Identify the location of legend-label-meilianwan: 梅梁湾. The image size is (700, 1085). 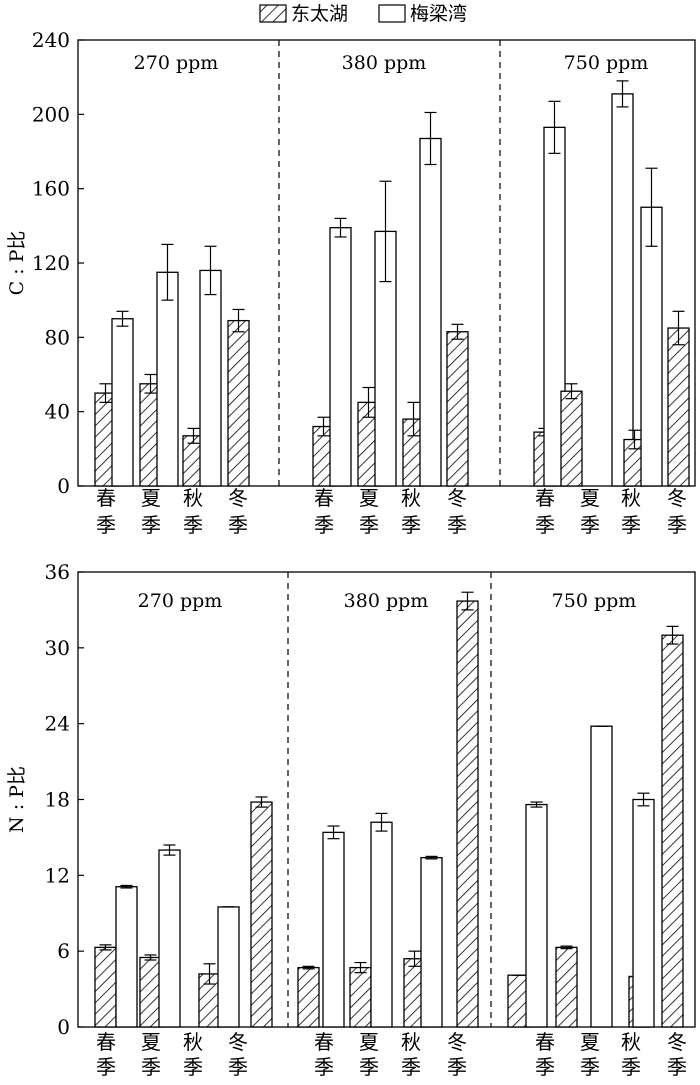
(438, 14).